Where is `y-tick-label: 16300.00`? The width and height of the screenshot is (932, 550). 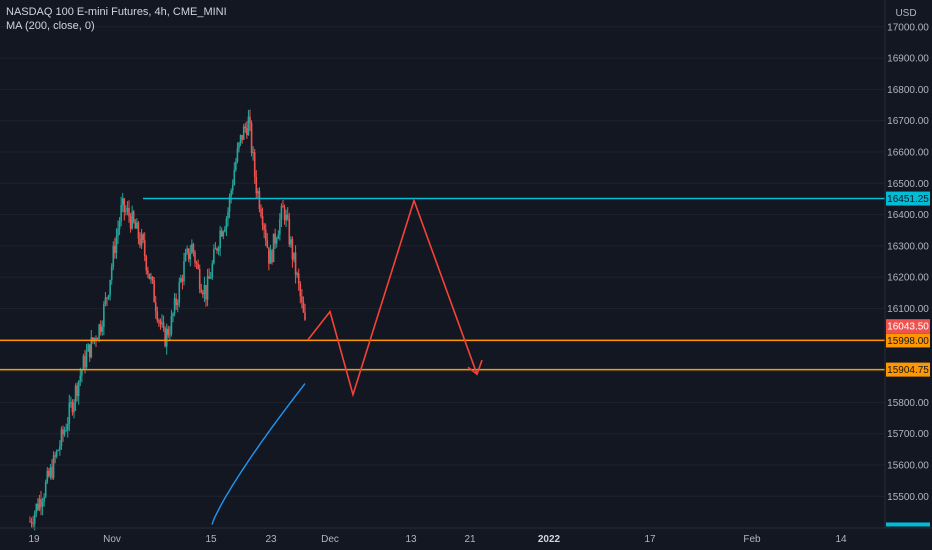 y-tick-label: 16300.00 is located at coordinates (908, 246).